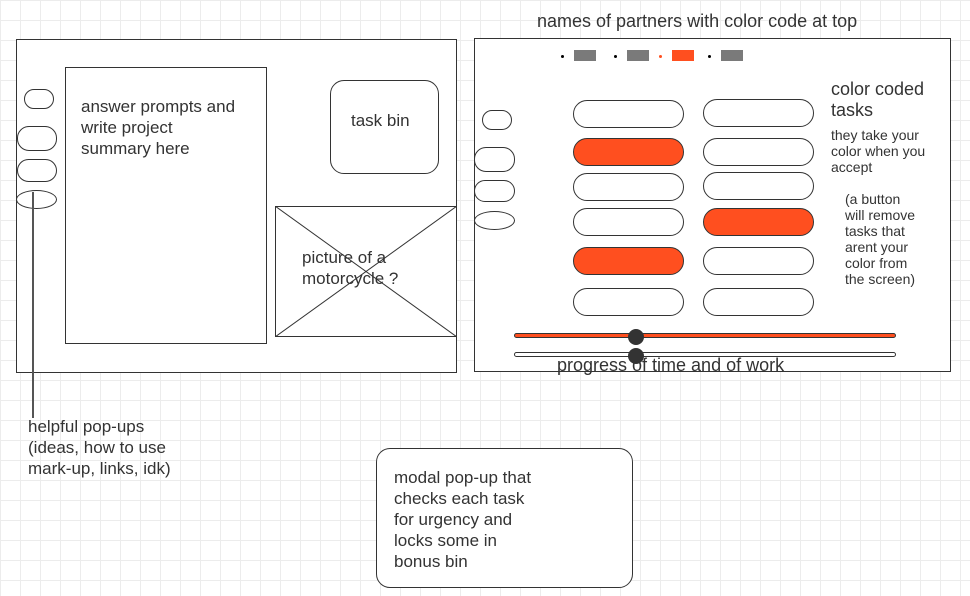 The width and height of the screenshot is (970, 596). Describe the element at coordinates (705, 354) in the screenshot. I see `work-progress-bar` at that location.